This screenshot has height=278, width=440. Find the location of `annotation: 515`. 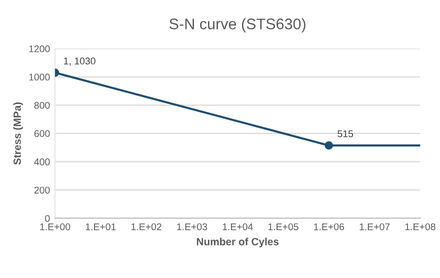

annotation: 515 is located at coordinates (346, 134).